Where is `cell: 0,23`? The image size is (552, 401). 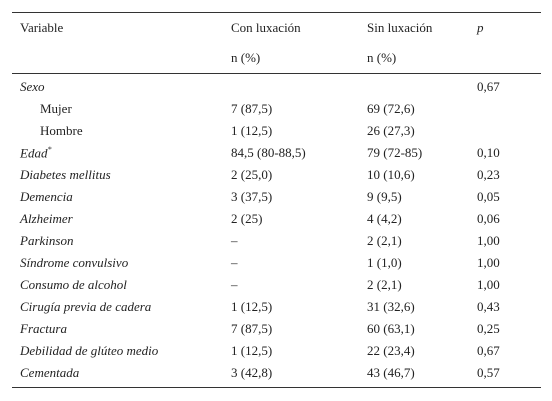 cell: 0,23 is located at coordinates (488, 174).